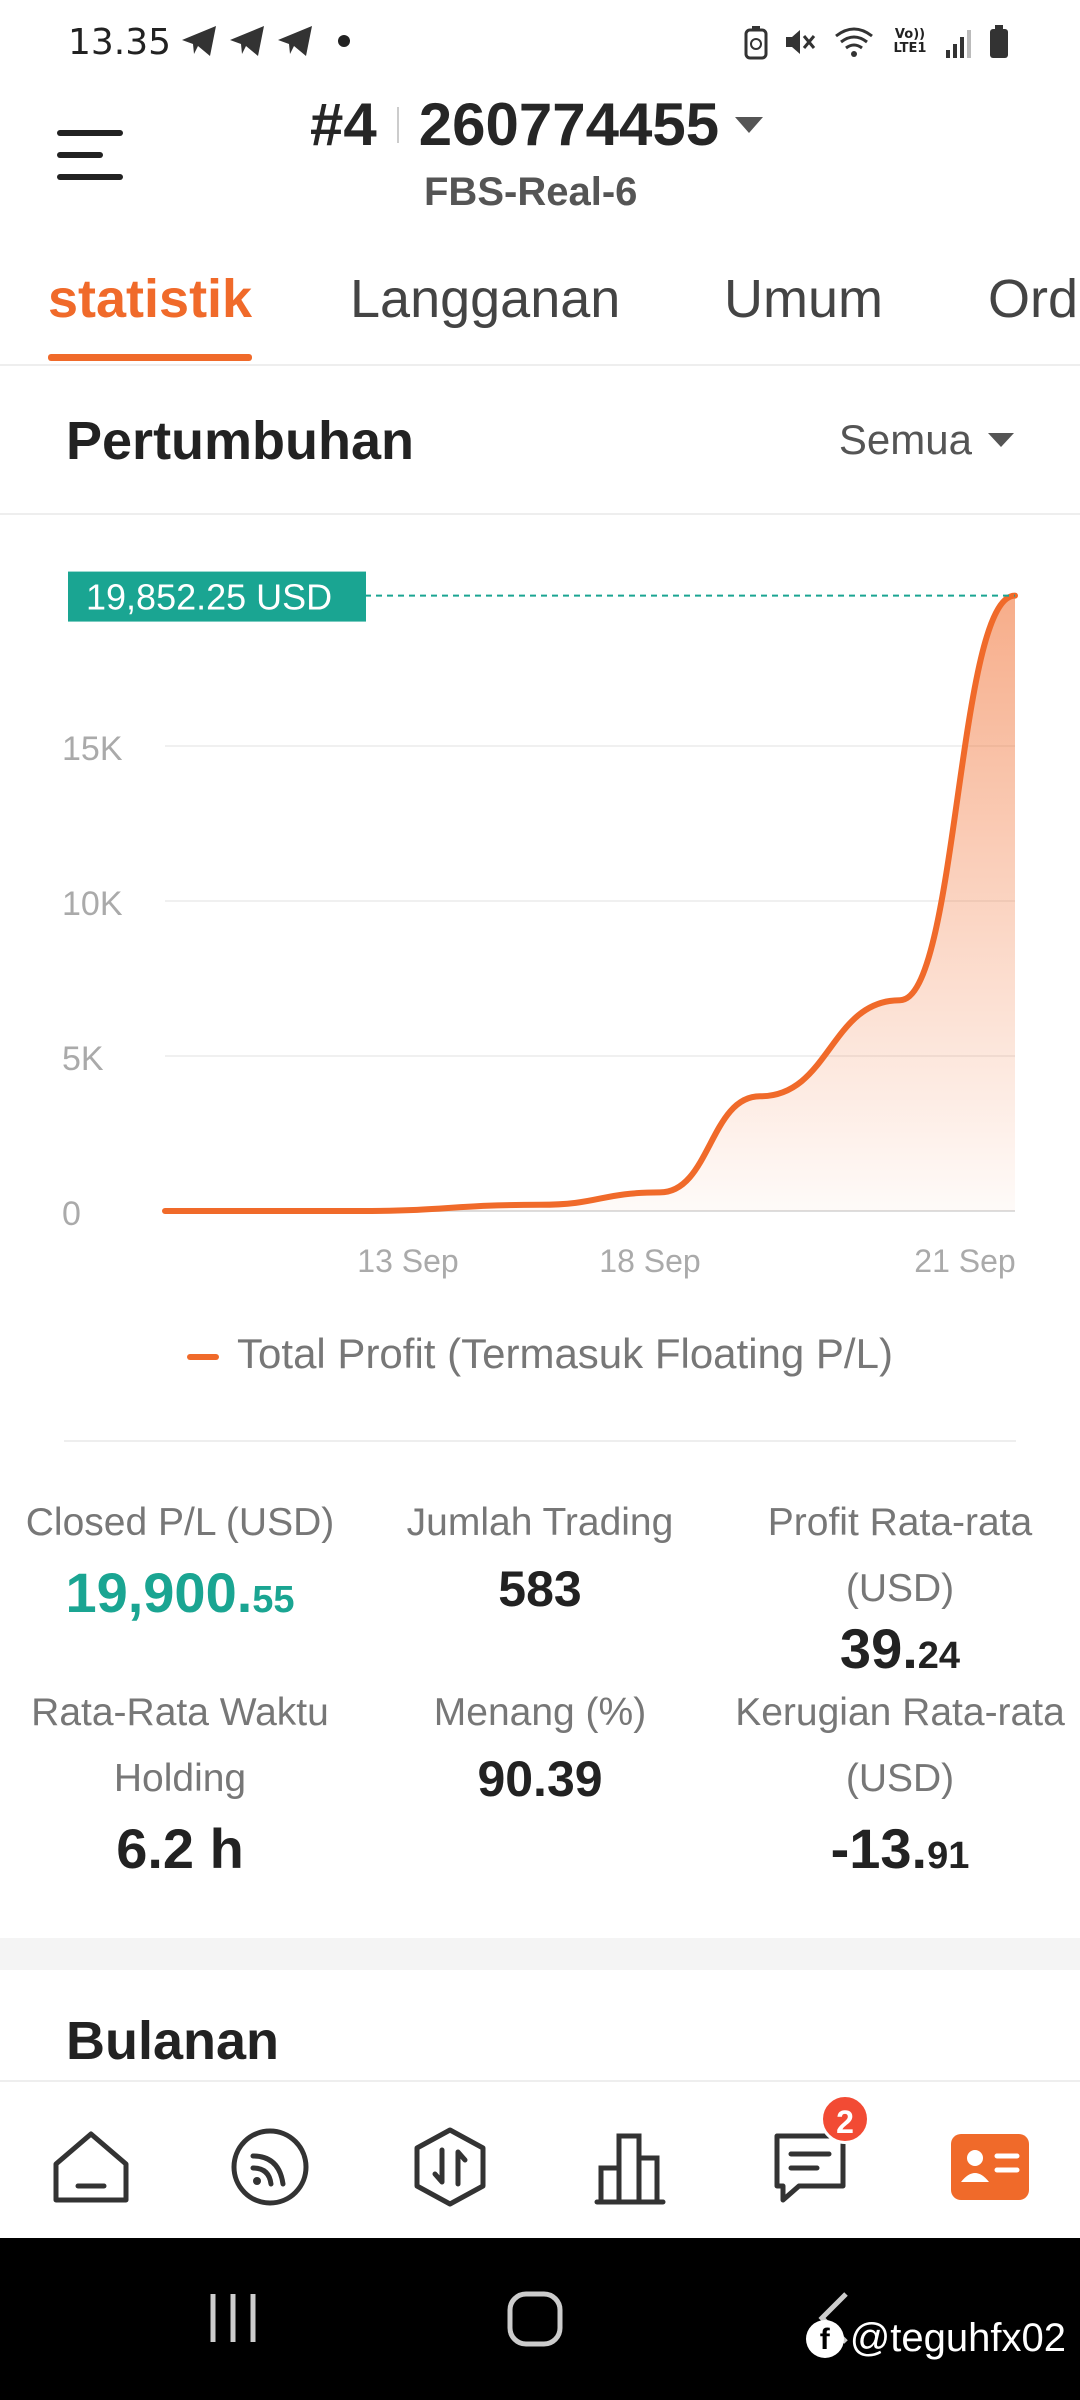 The height and width of the screenshot is (2400, 1080). I want to click on chart-legend: Total Profit (Termasuk Floating P/L), so click(540, 1354).